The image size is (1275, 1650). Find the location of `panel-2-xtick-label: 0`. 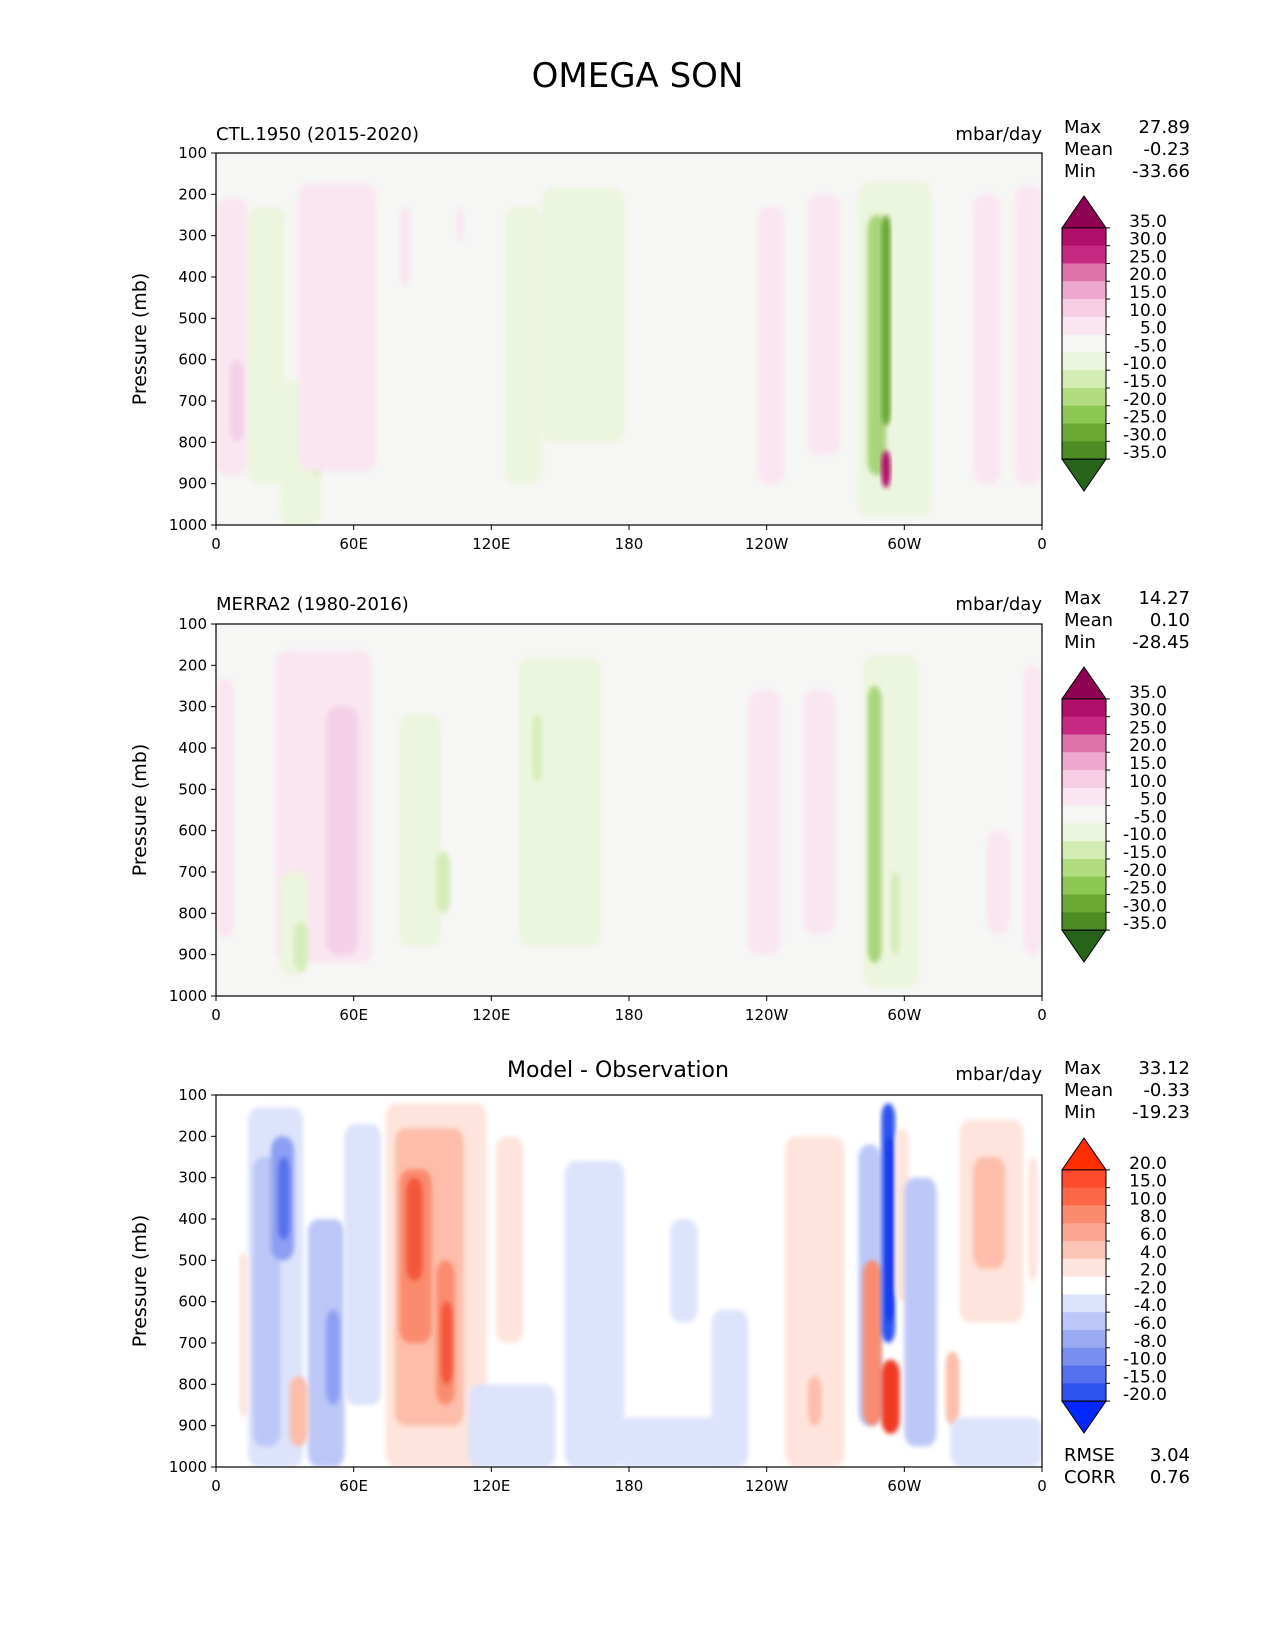

panel-2-xtick-label: 0 is located at coordinates (1042, 1015).